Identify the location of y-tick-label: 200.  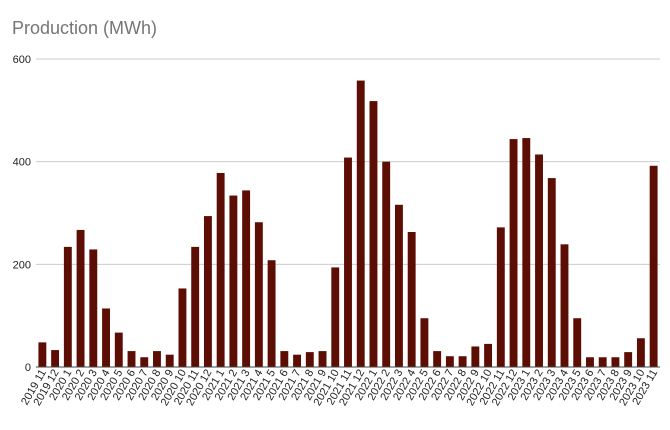
(22, 265).